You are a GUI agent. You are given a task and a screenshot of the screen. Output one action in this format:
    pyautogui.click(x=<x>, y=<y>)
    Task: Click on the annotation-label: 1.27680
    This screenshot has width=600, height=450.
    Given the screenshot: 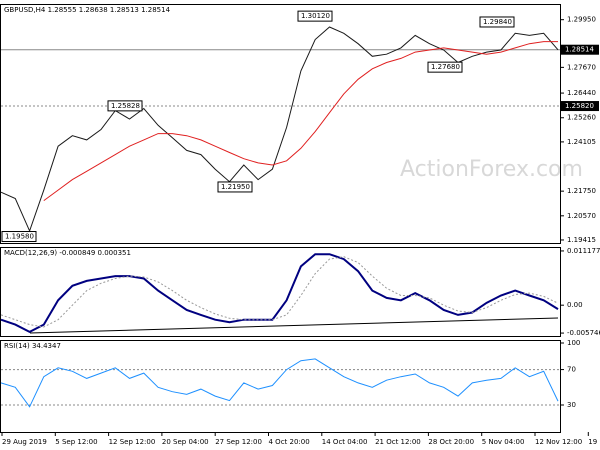 What is the action you would take?
    pyautogui.click(x=445, y=67)
    